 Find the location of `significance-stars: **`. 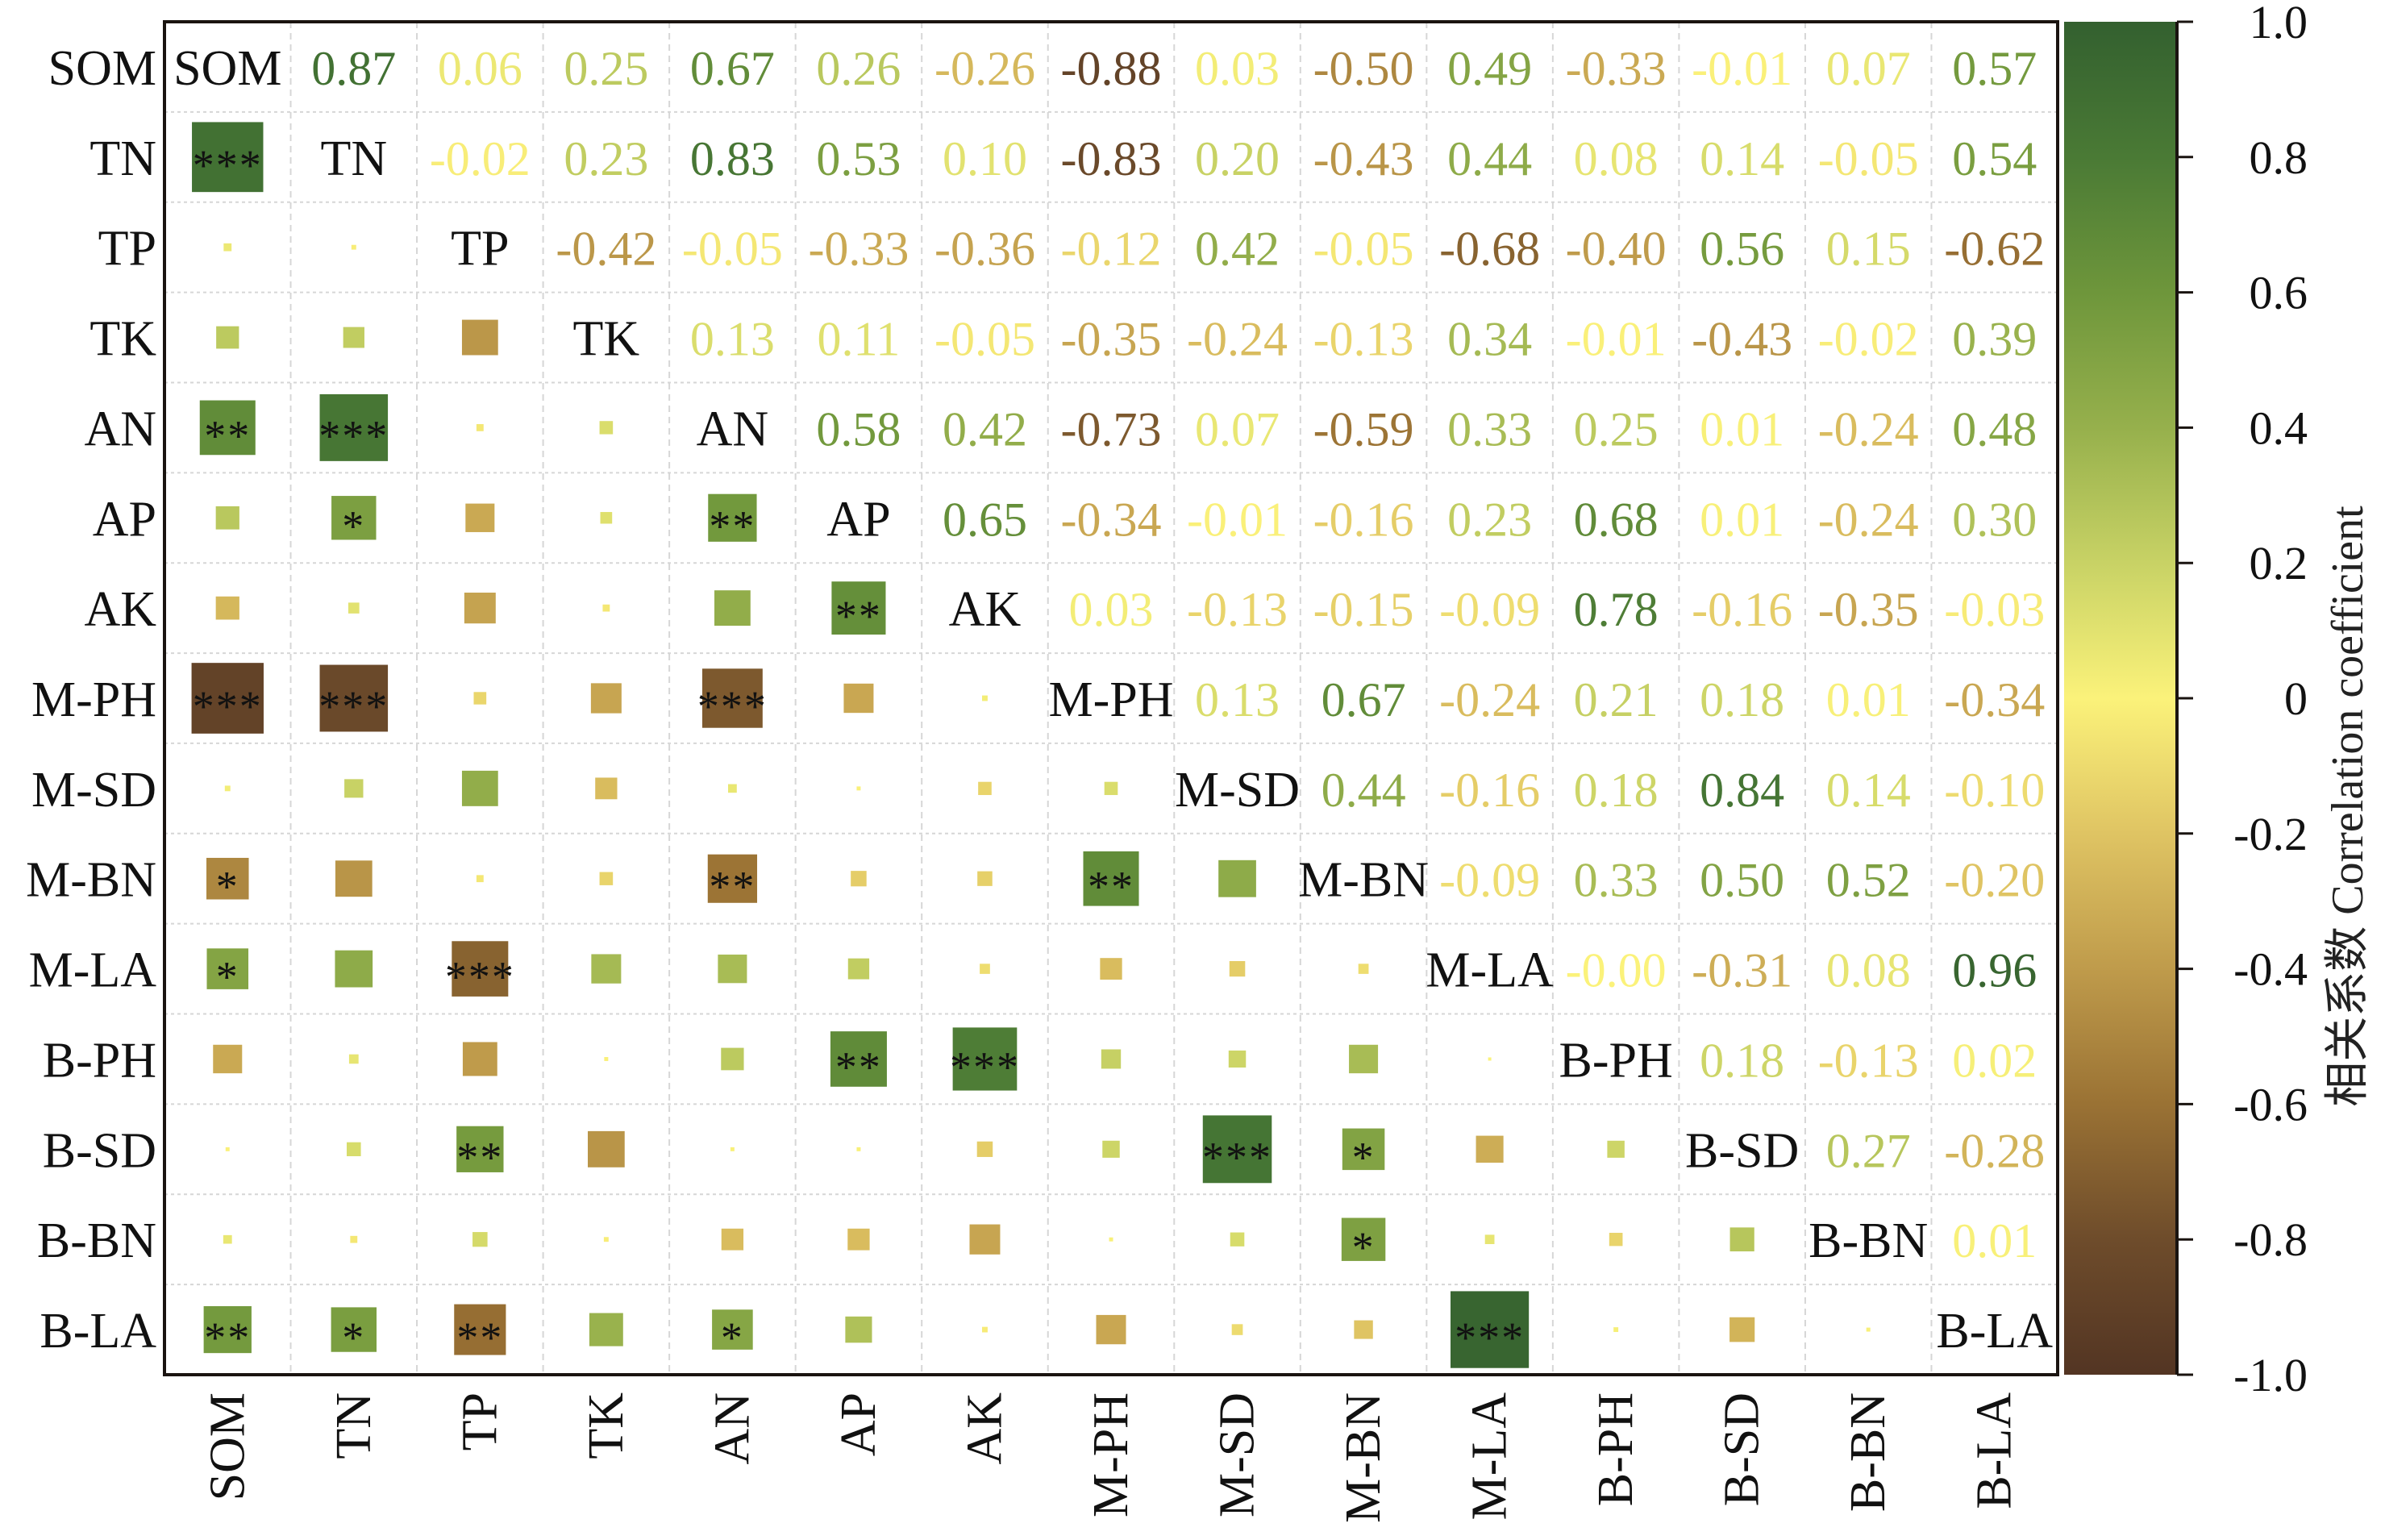

significance-stars: ** is located at coordinates (228, 1337).